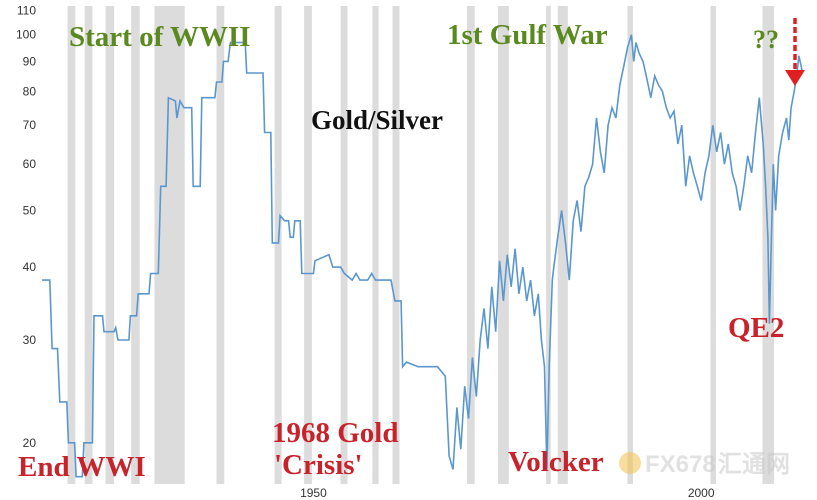 This screenshot has height=500, width=817. What do you see at coordinates (754, 464) in the screenshot?
I see `watermark-subtext: 汇通网` at bounding box center [754, 464].